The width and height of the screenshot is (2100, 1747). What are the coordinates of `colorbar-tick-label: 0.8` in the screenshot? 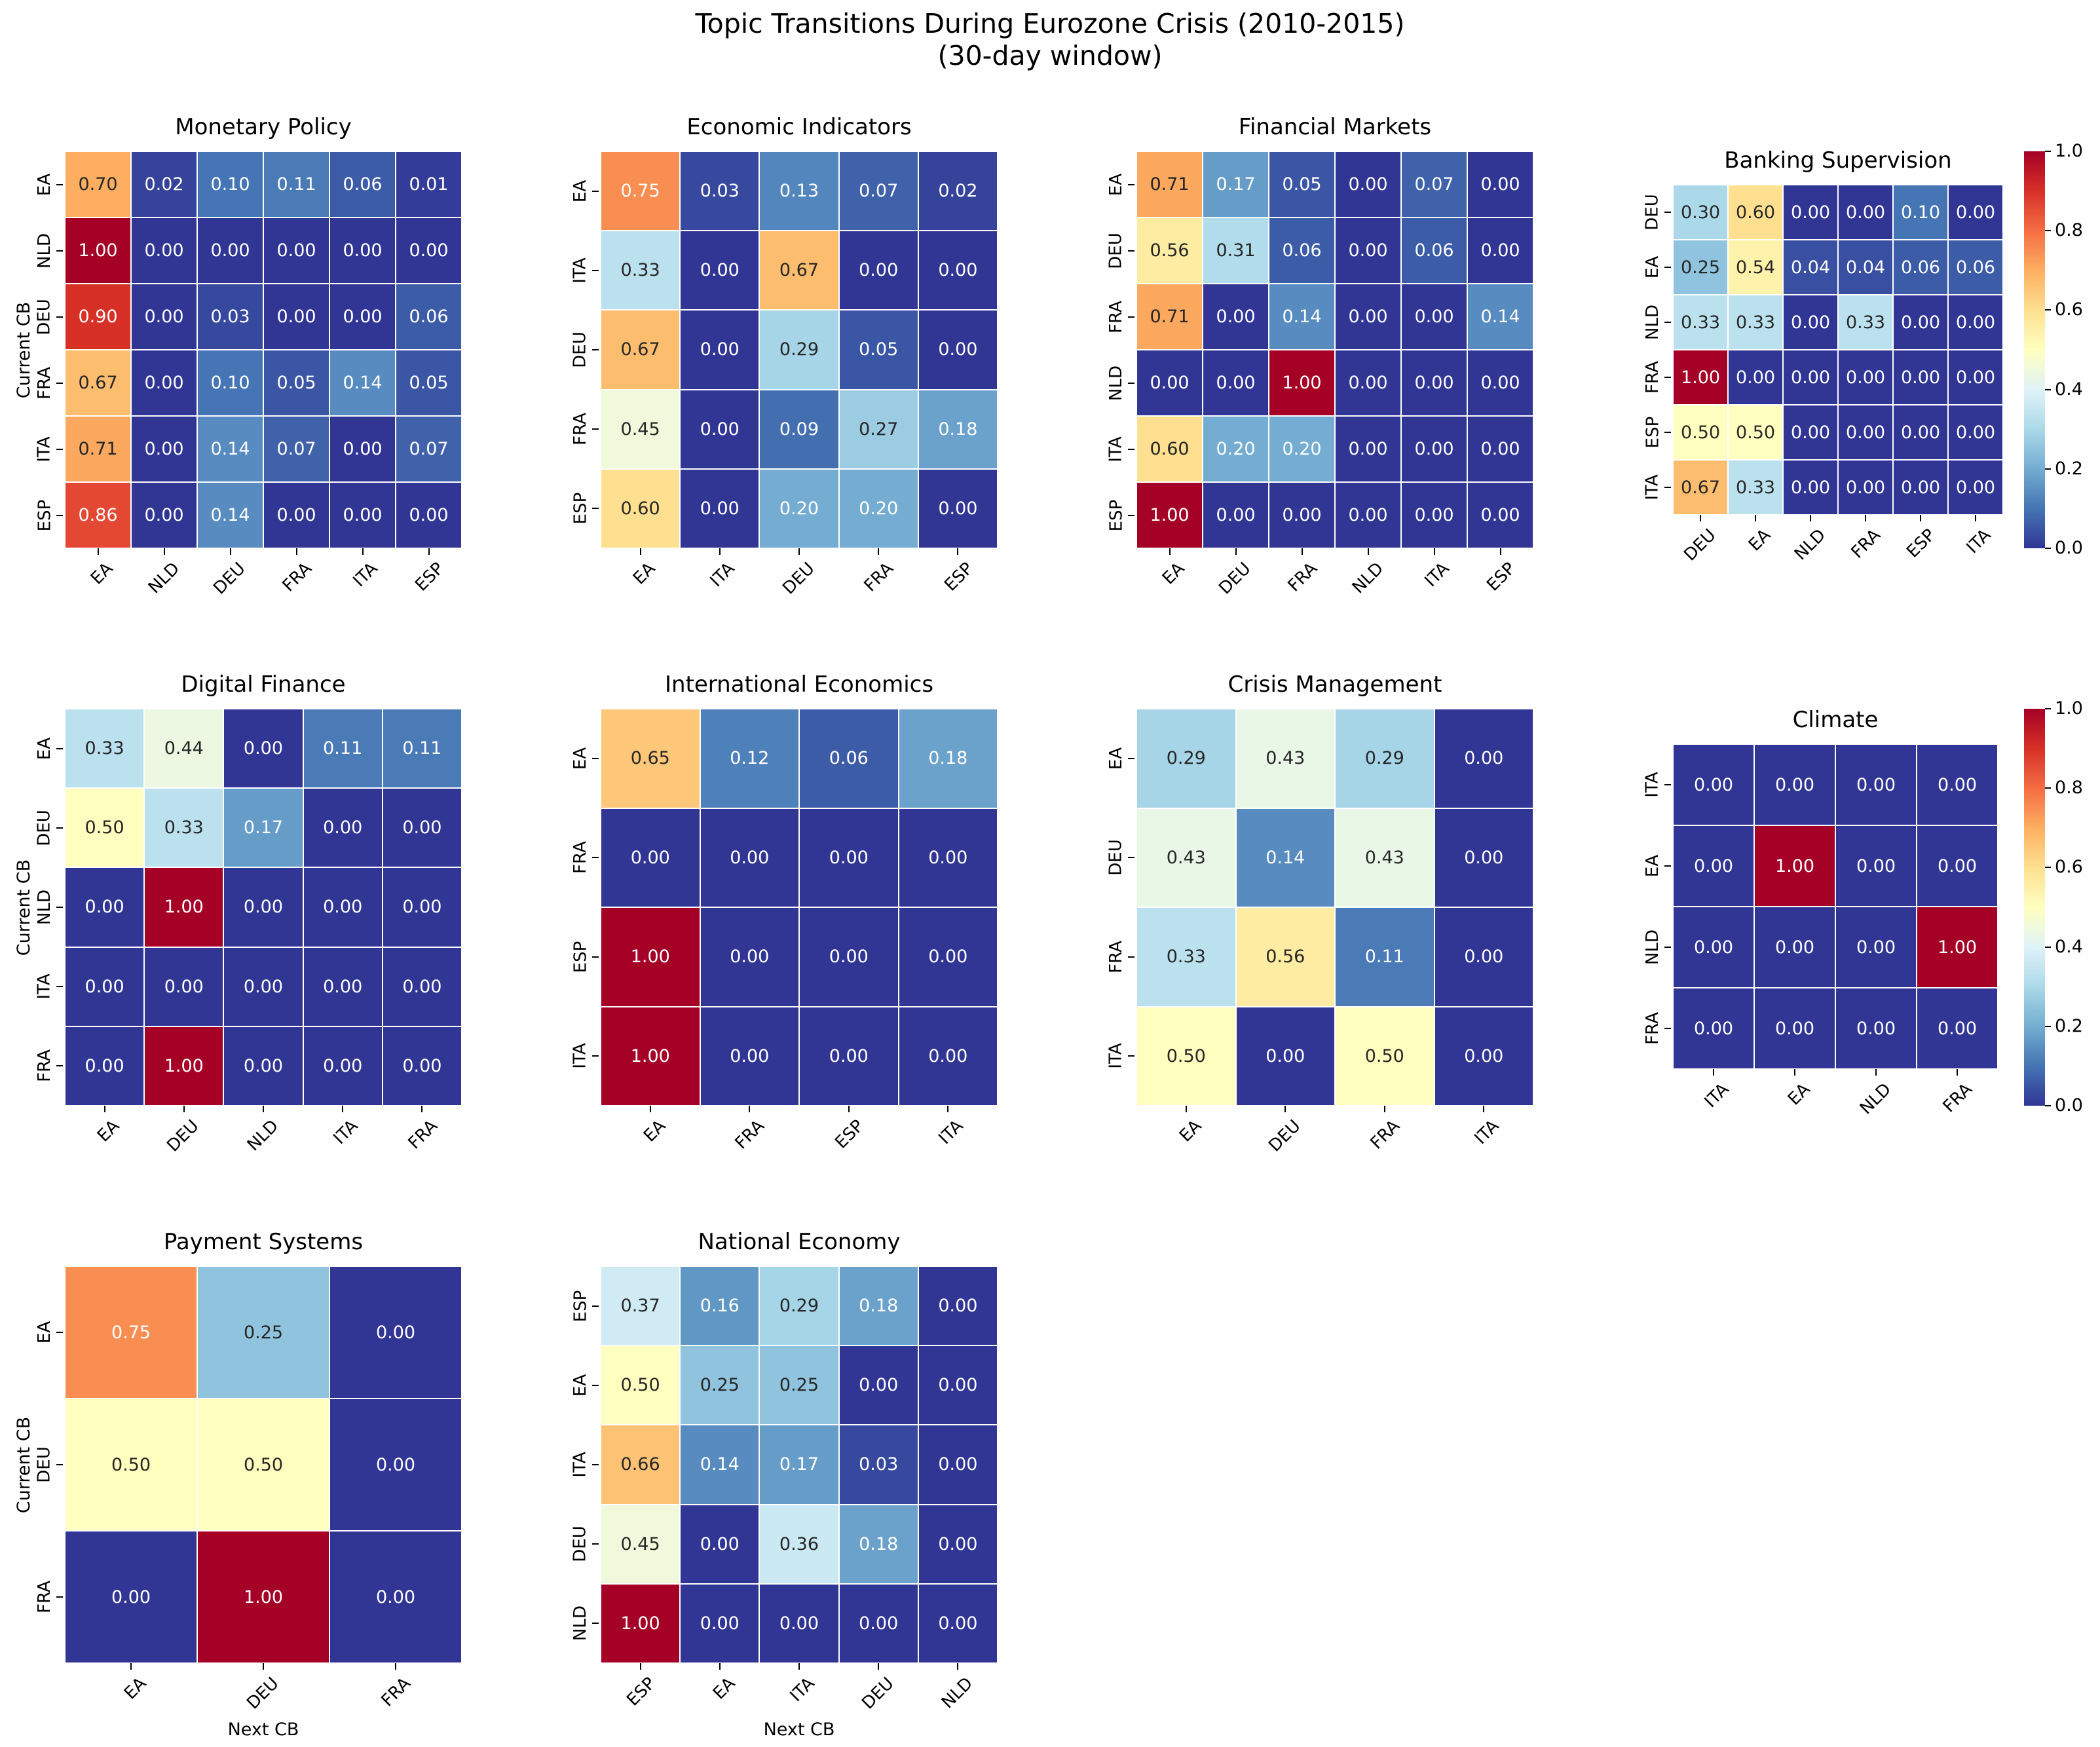 It's located at (2069, 788).